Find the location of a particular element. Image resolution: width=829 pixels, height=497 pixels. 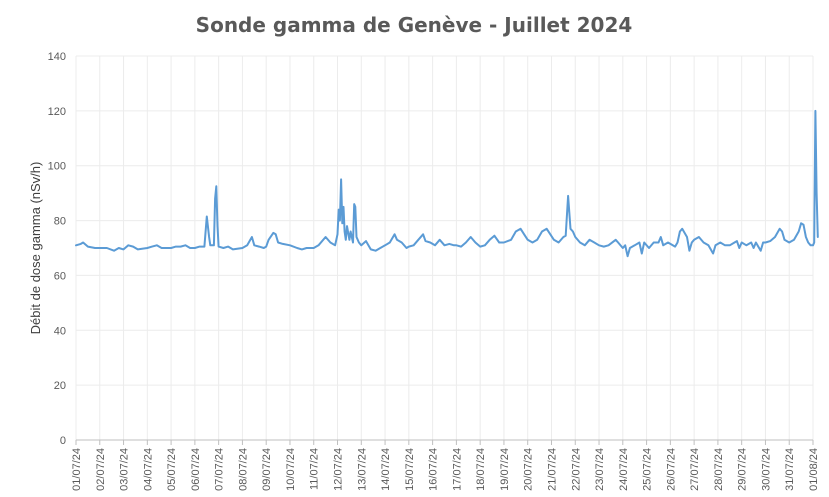

y-tick-label: 0 is located at coordinates (63, 441).